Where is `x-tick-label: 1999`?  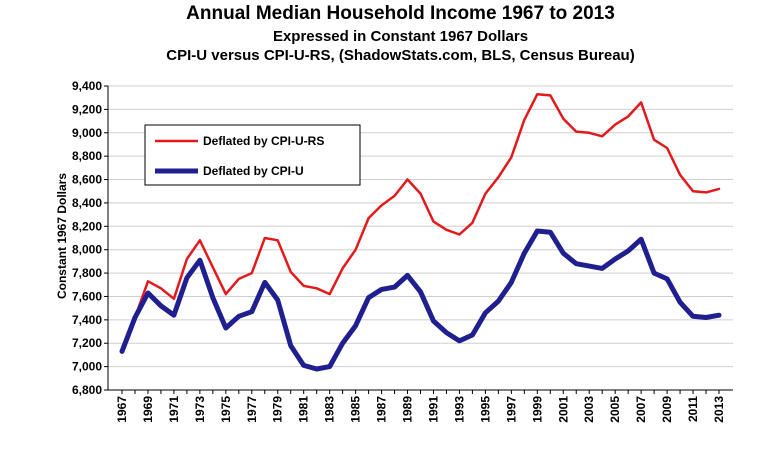
x-tick-label: 1999 is located at coordinates (537, 409).